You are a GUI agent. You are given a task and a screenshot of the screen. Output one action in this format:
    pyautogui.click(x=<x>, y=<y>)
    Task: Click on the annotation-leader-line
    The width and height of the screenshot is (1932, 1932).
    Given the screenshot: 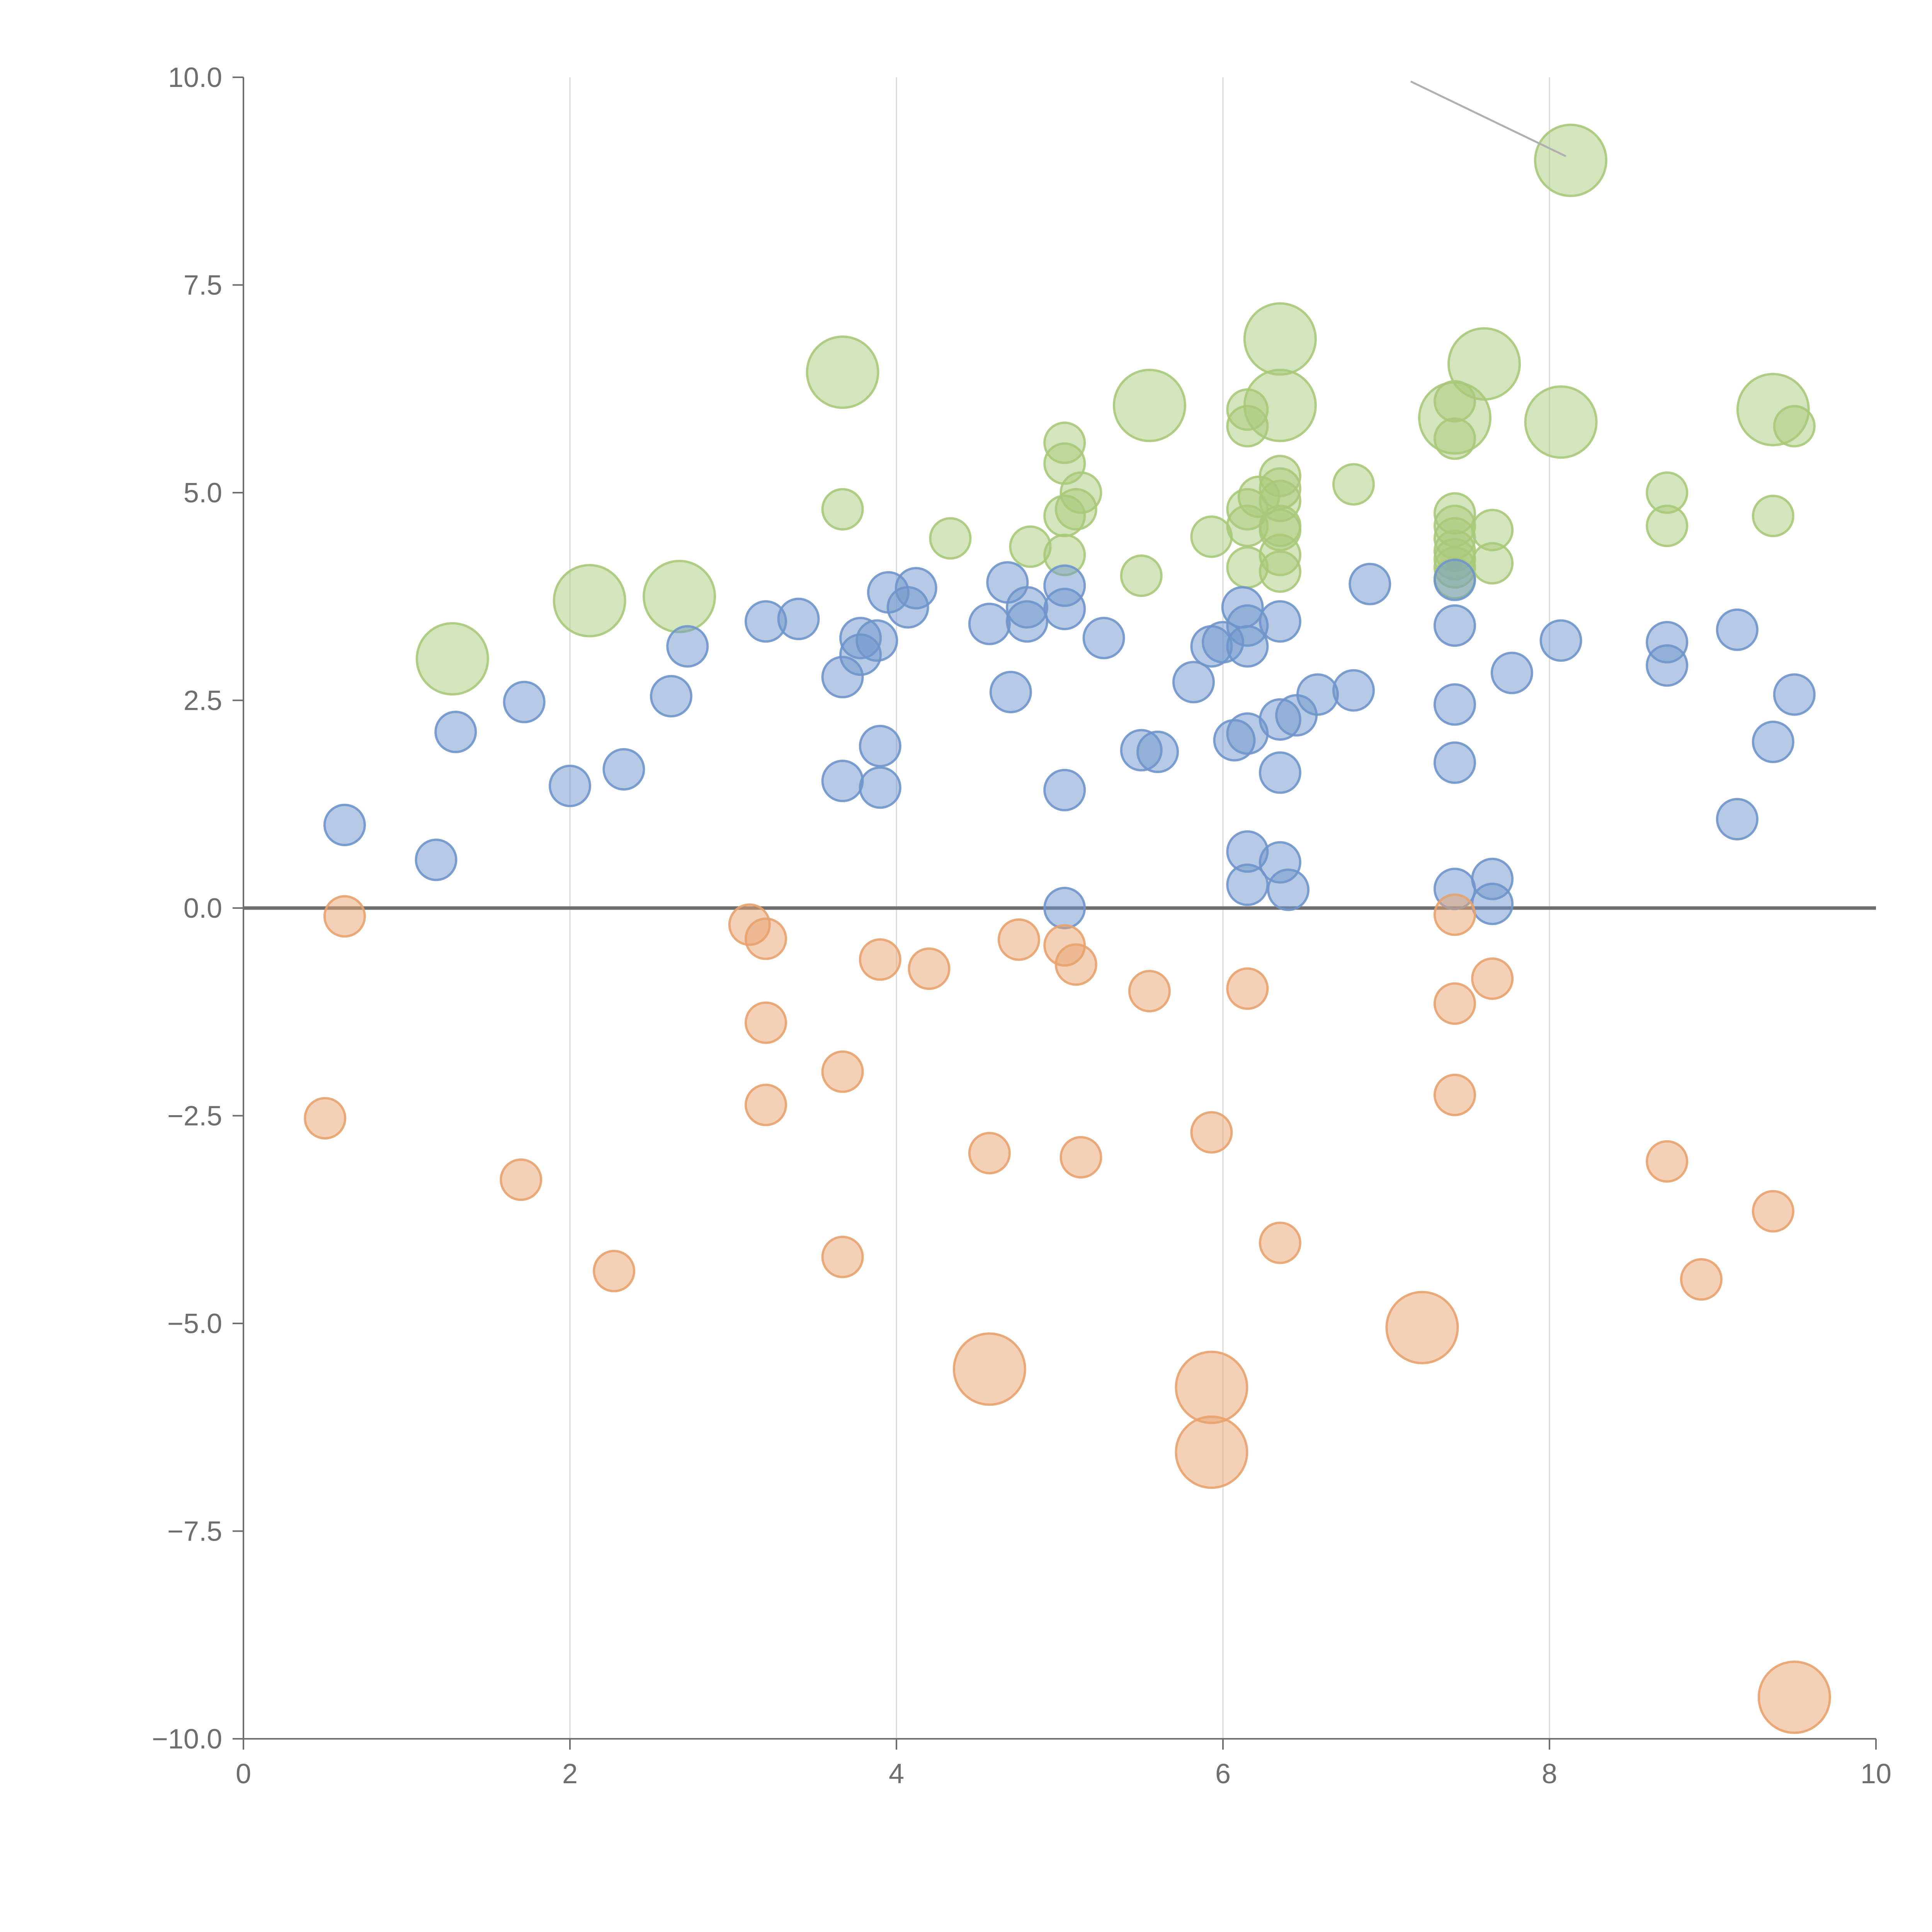 What is the action you would take?
    pyautogui.click(x=1488, y=119)
    